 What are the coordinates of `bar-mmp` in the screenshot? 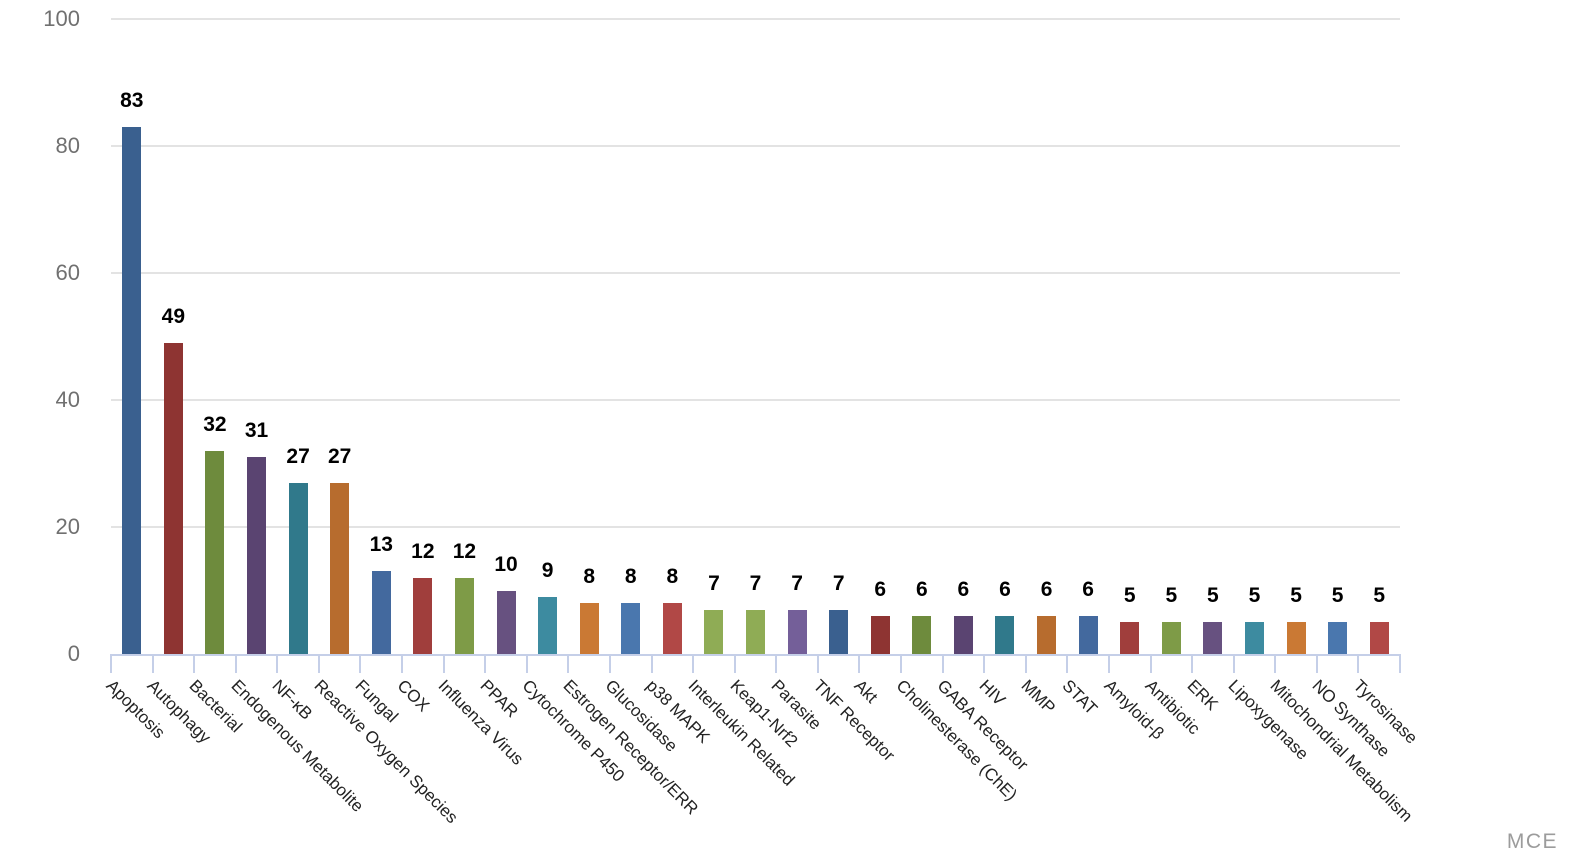 It's located at (1047, 634).